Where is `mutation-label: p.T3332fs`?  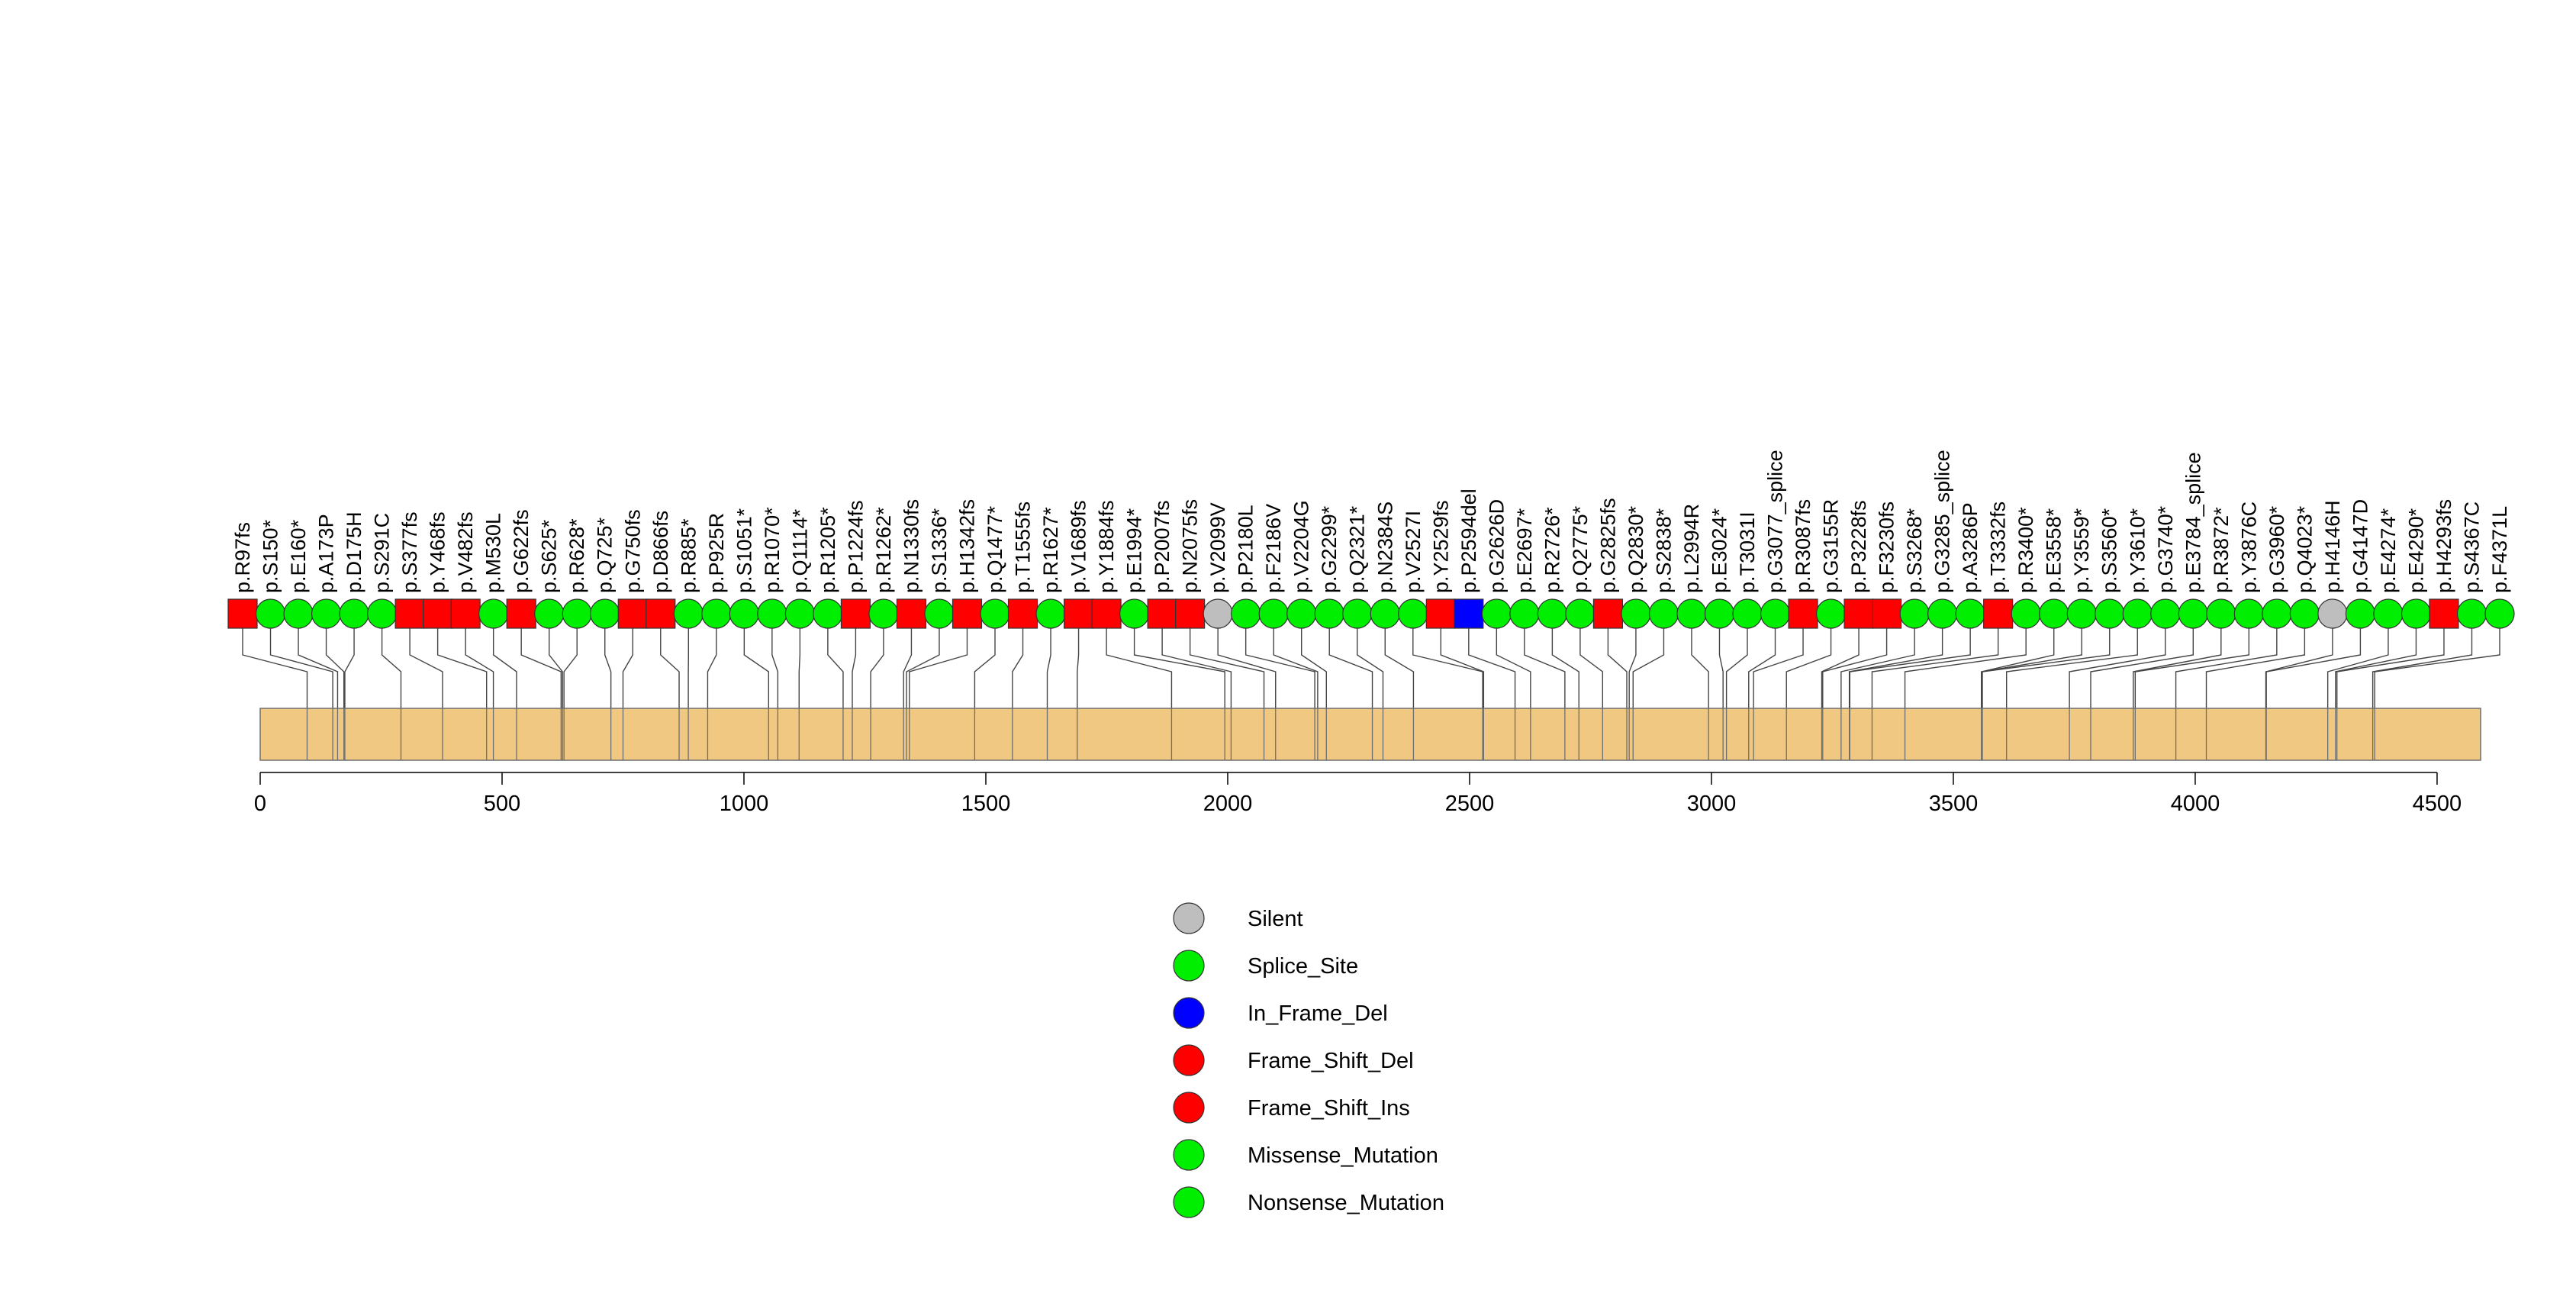
mutation-label: p.T3332fs is located at coordinates (1998, 547).